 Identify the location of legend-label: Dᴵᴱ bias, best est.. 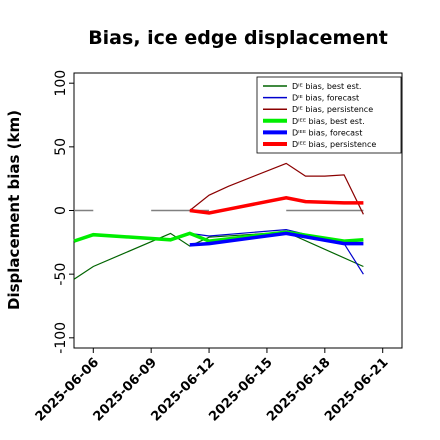
(326, 86).